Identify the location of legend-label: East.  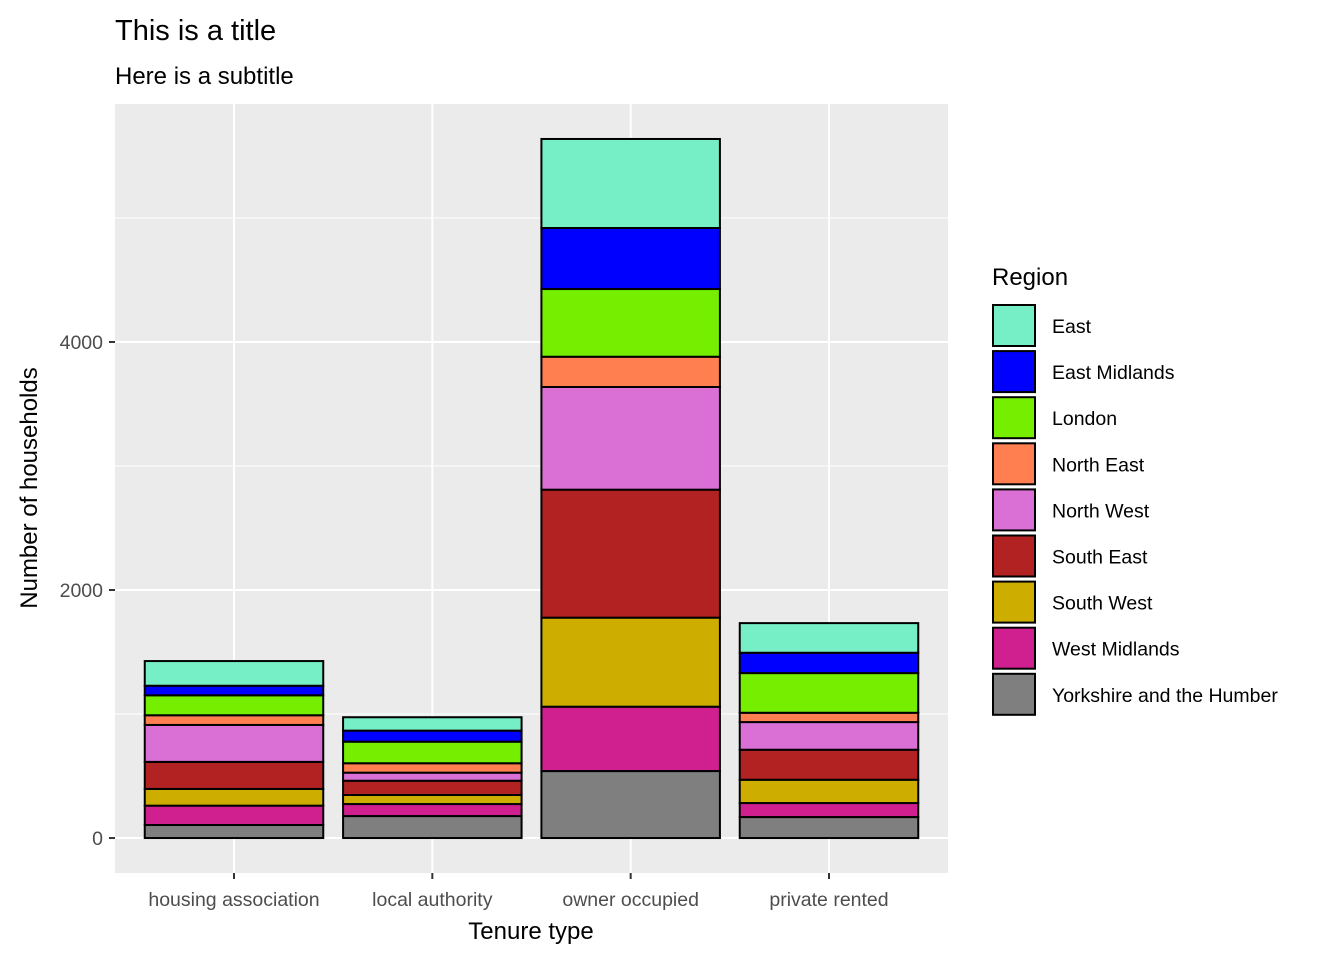
(1072, 327).